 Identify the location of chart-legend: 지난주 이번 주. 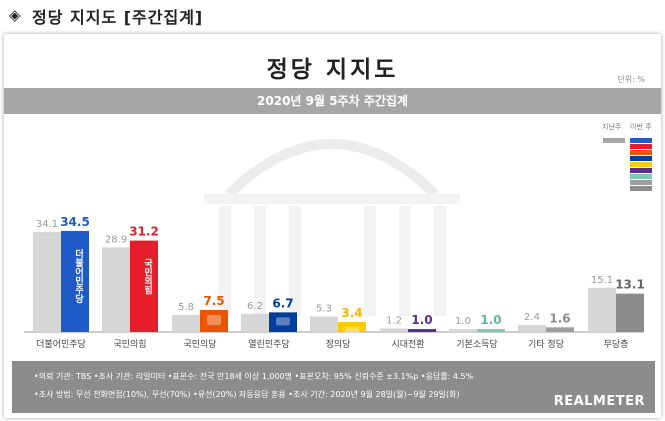
(627, 172).